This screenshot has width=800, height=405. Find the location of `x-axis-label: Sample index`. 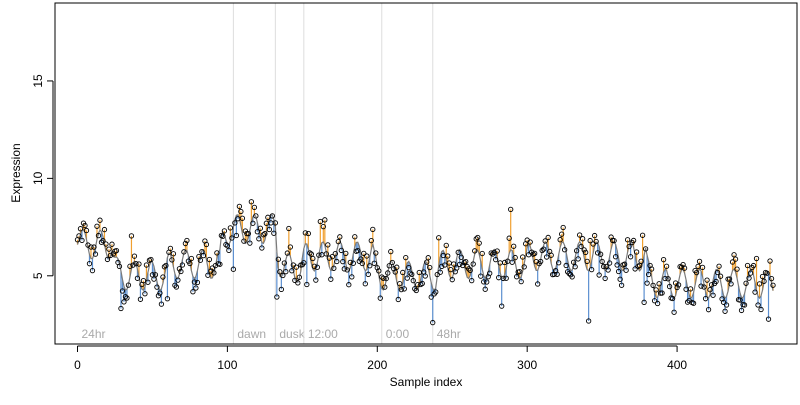

x-axis-label: Sample index is located at coordinates (426, 382).